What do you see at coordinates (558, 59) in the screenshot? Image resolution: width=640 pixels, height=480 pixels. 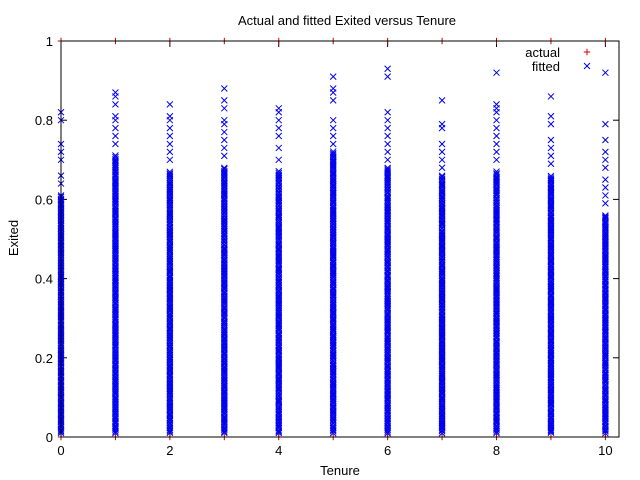 I see `legend: actual fitted` at bounding box center [558, 59].